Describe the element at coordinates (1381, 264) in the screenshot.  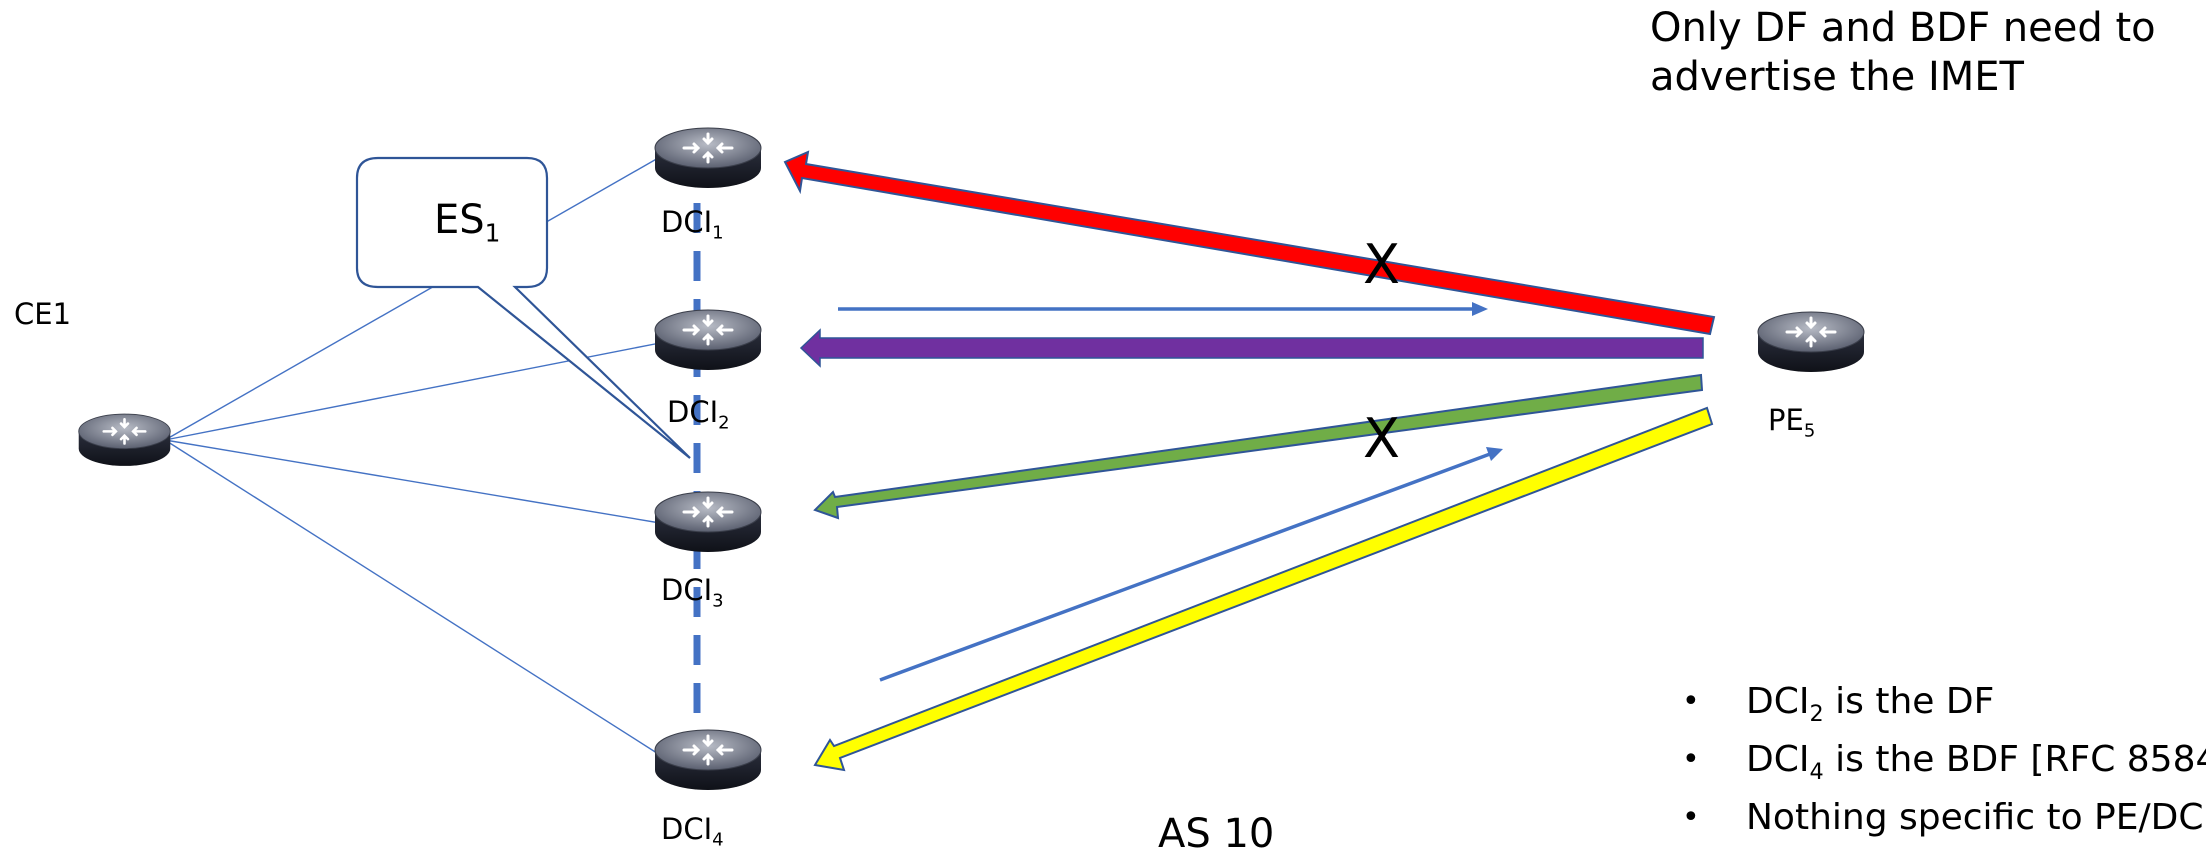
I see `blocked-mark-dci1: X` at that location.